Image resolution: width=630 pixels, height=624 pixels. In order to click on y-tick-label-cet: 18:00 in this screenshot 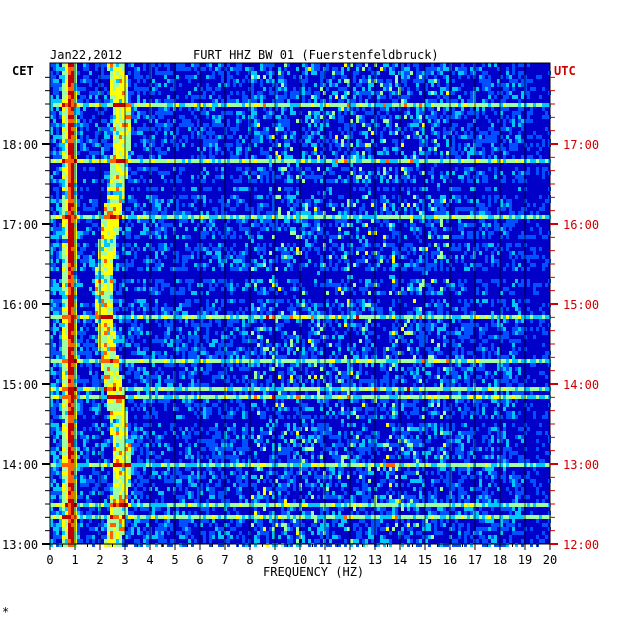, I will do `click(20, 145)`.